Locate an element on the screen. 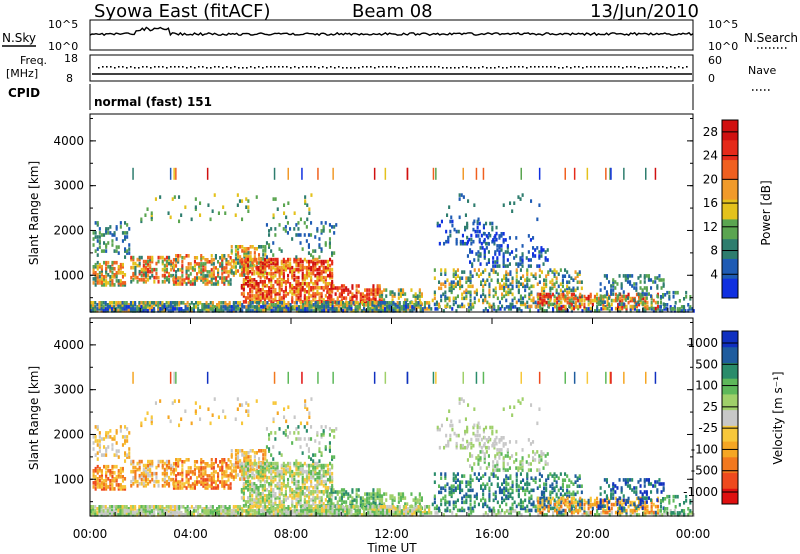  beam-label: Beam 08 is located at coordinates (392, 11).